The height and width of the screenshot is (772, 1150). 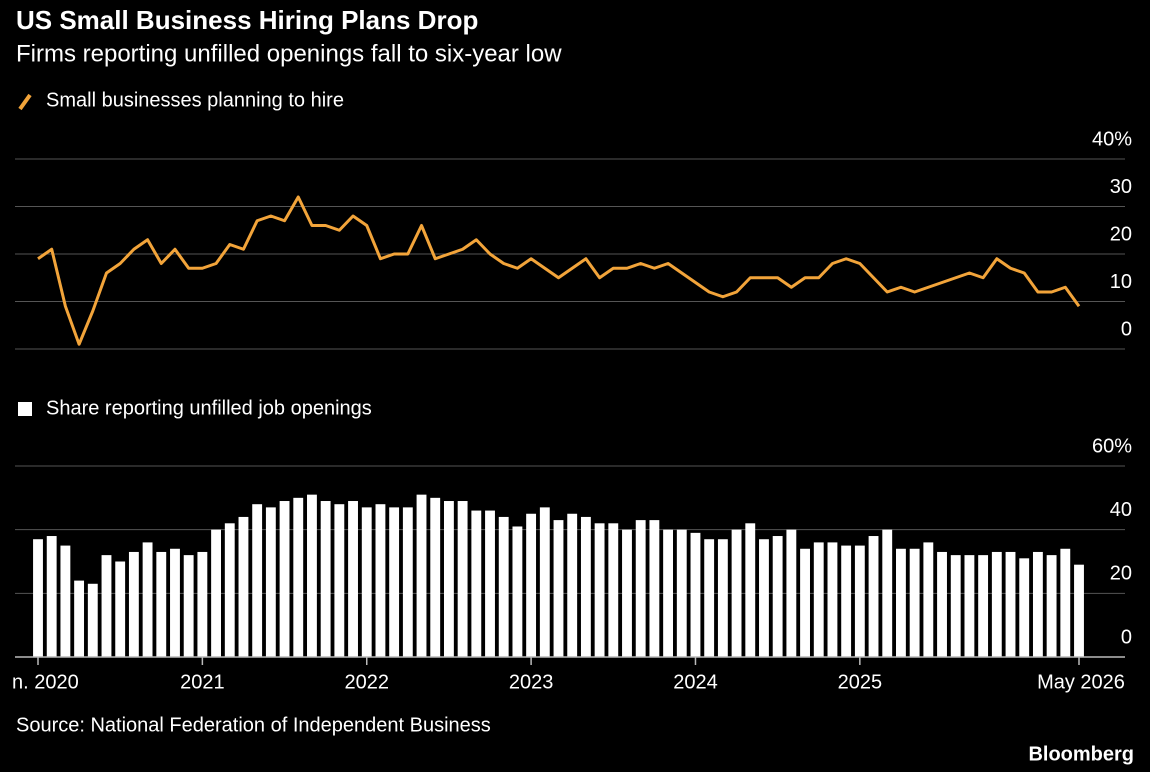 What do you see at coordinates (247, 20) in the screenshot?
I see `chart-title: US Small Business Hiring Plans Drop` at bounding box center [247, 20].